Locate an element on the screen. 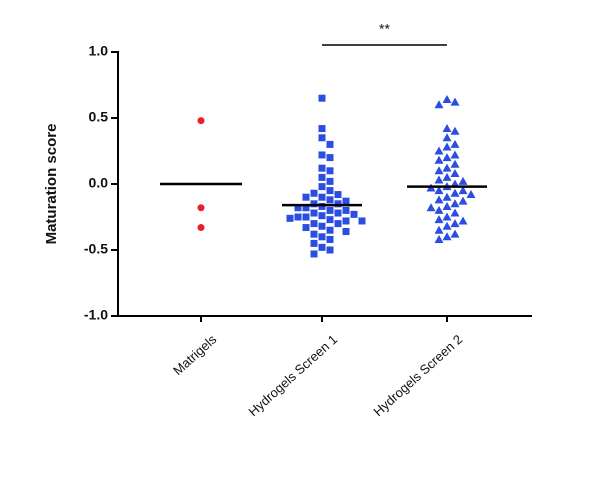 The width and height of the screenshot is (600, 492). x-tick-label: Hydrogels Screen 2 is located at coordinates (417, 376).